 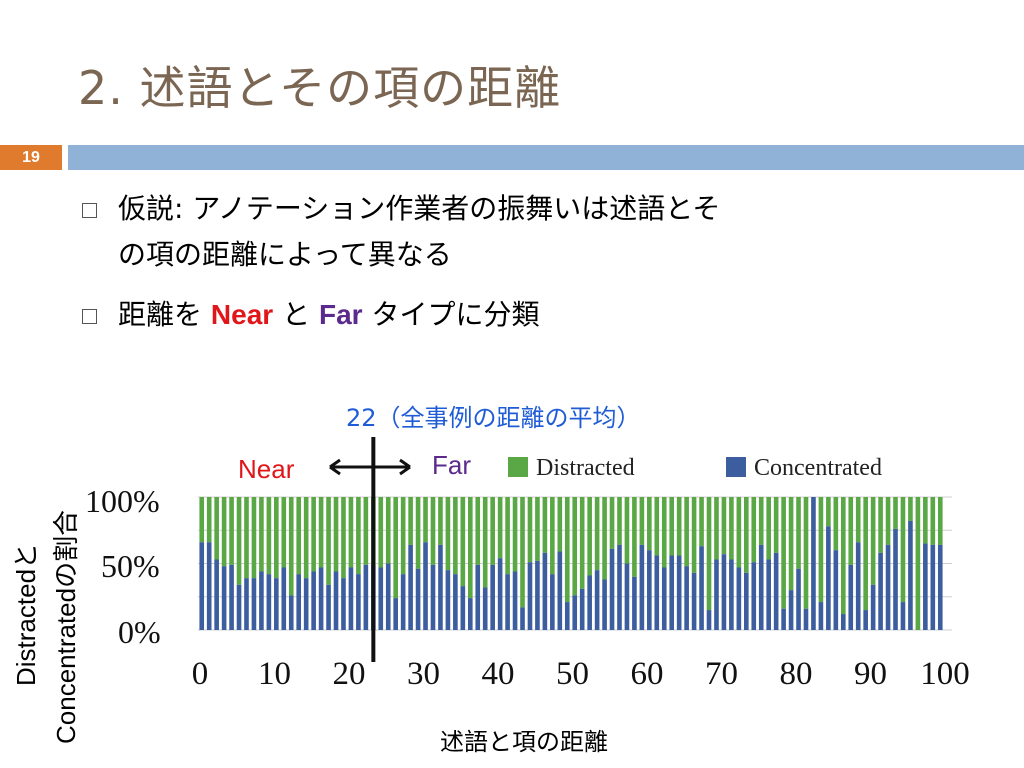 What do you see at coordinates (122, 501) in the screenshot?
I see `y-tick-label: 100%` at bounding box center [122, 501].